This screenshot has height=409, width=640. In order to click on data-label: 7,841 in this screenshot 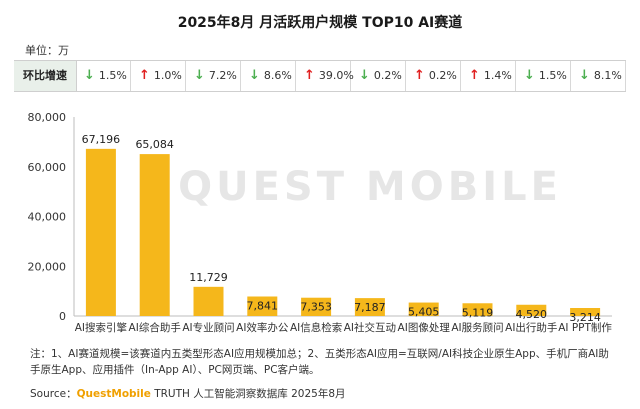, I will do `click(263, 305)`.